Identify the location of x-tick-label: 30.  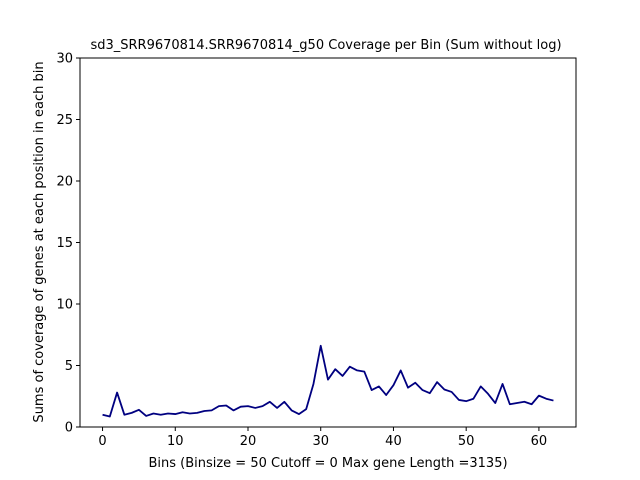
(320, 441).